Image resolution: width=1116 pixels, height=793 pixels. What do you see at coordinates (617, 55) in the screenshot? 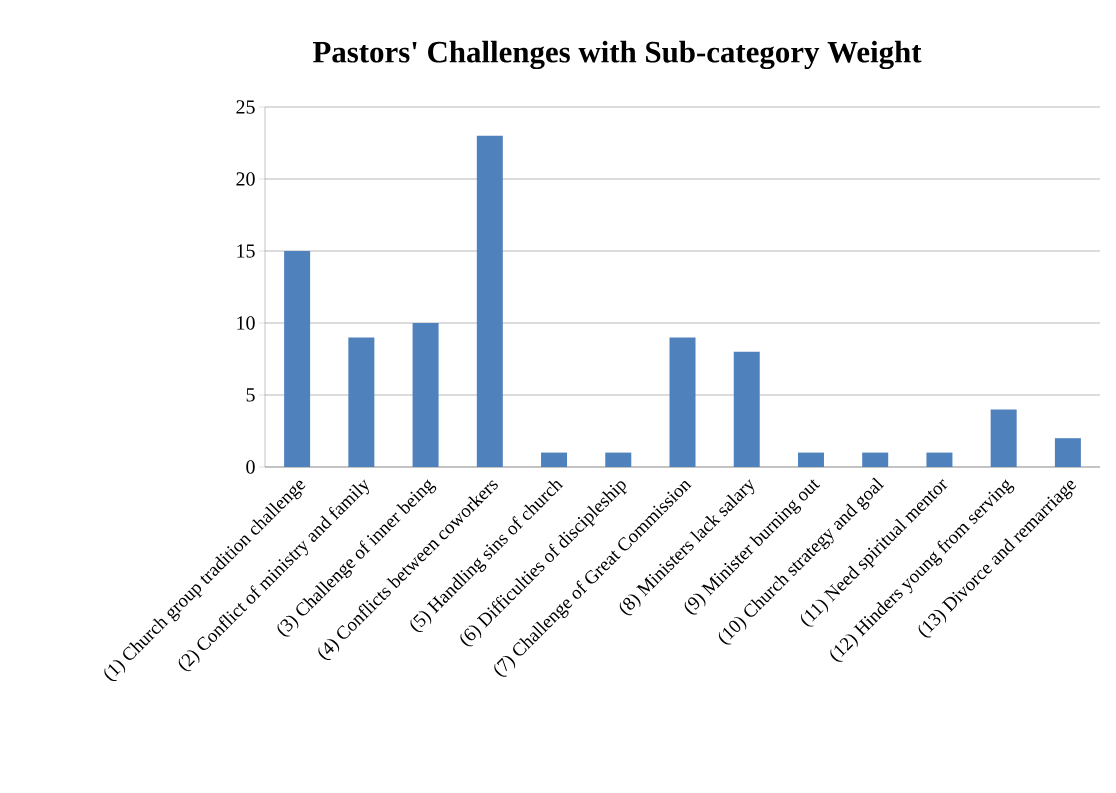
I see `chart-title: Pastors' Challenges with Sub-category Weight` at bounding box center [617, 55].